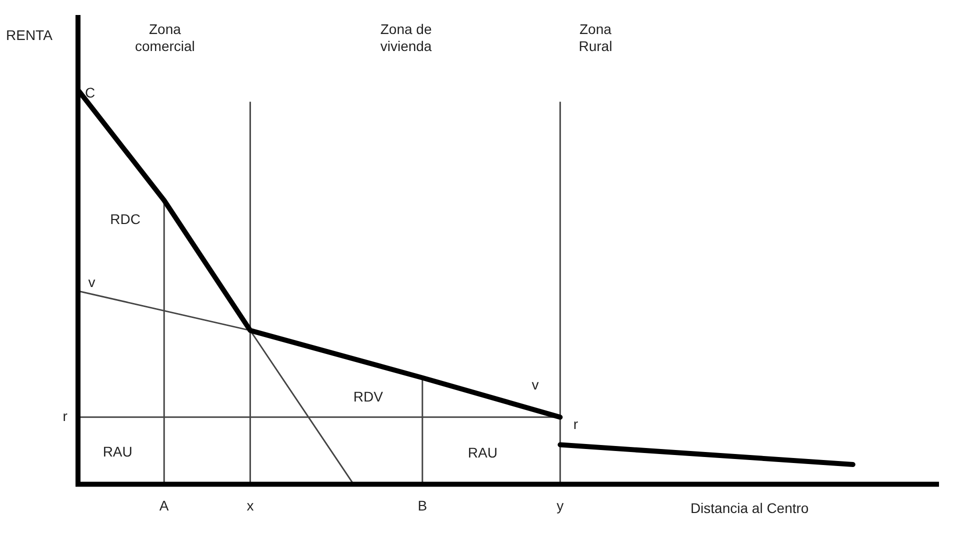 This screenshot has width=953, height=533. I want to click on text: Zona comercial, so click(165, 37).